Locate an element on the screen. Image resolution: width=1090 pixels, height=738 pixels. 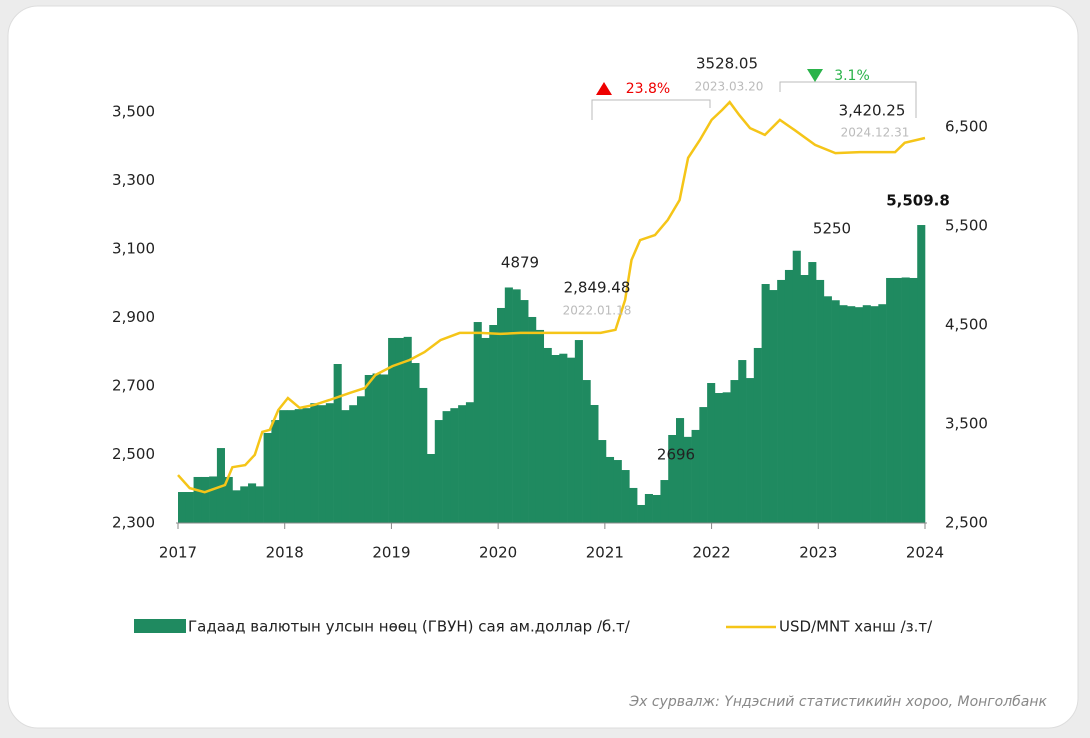
down-arrow is located at coordinates (815, 75).